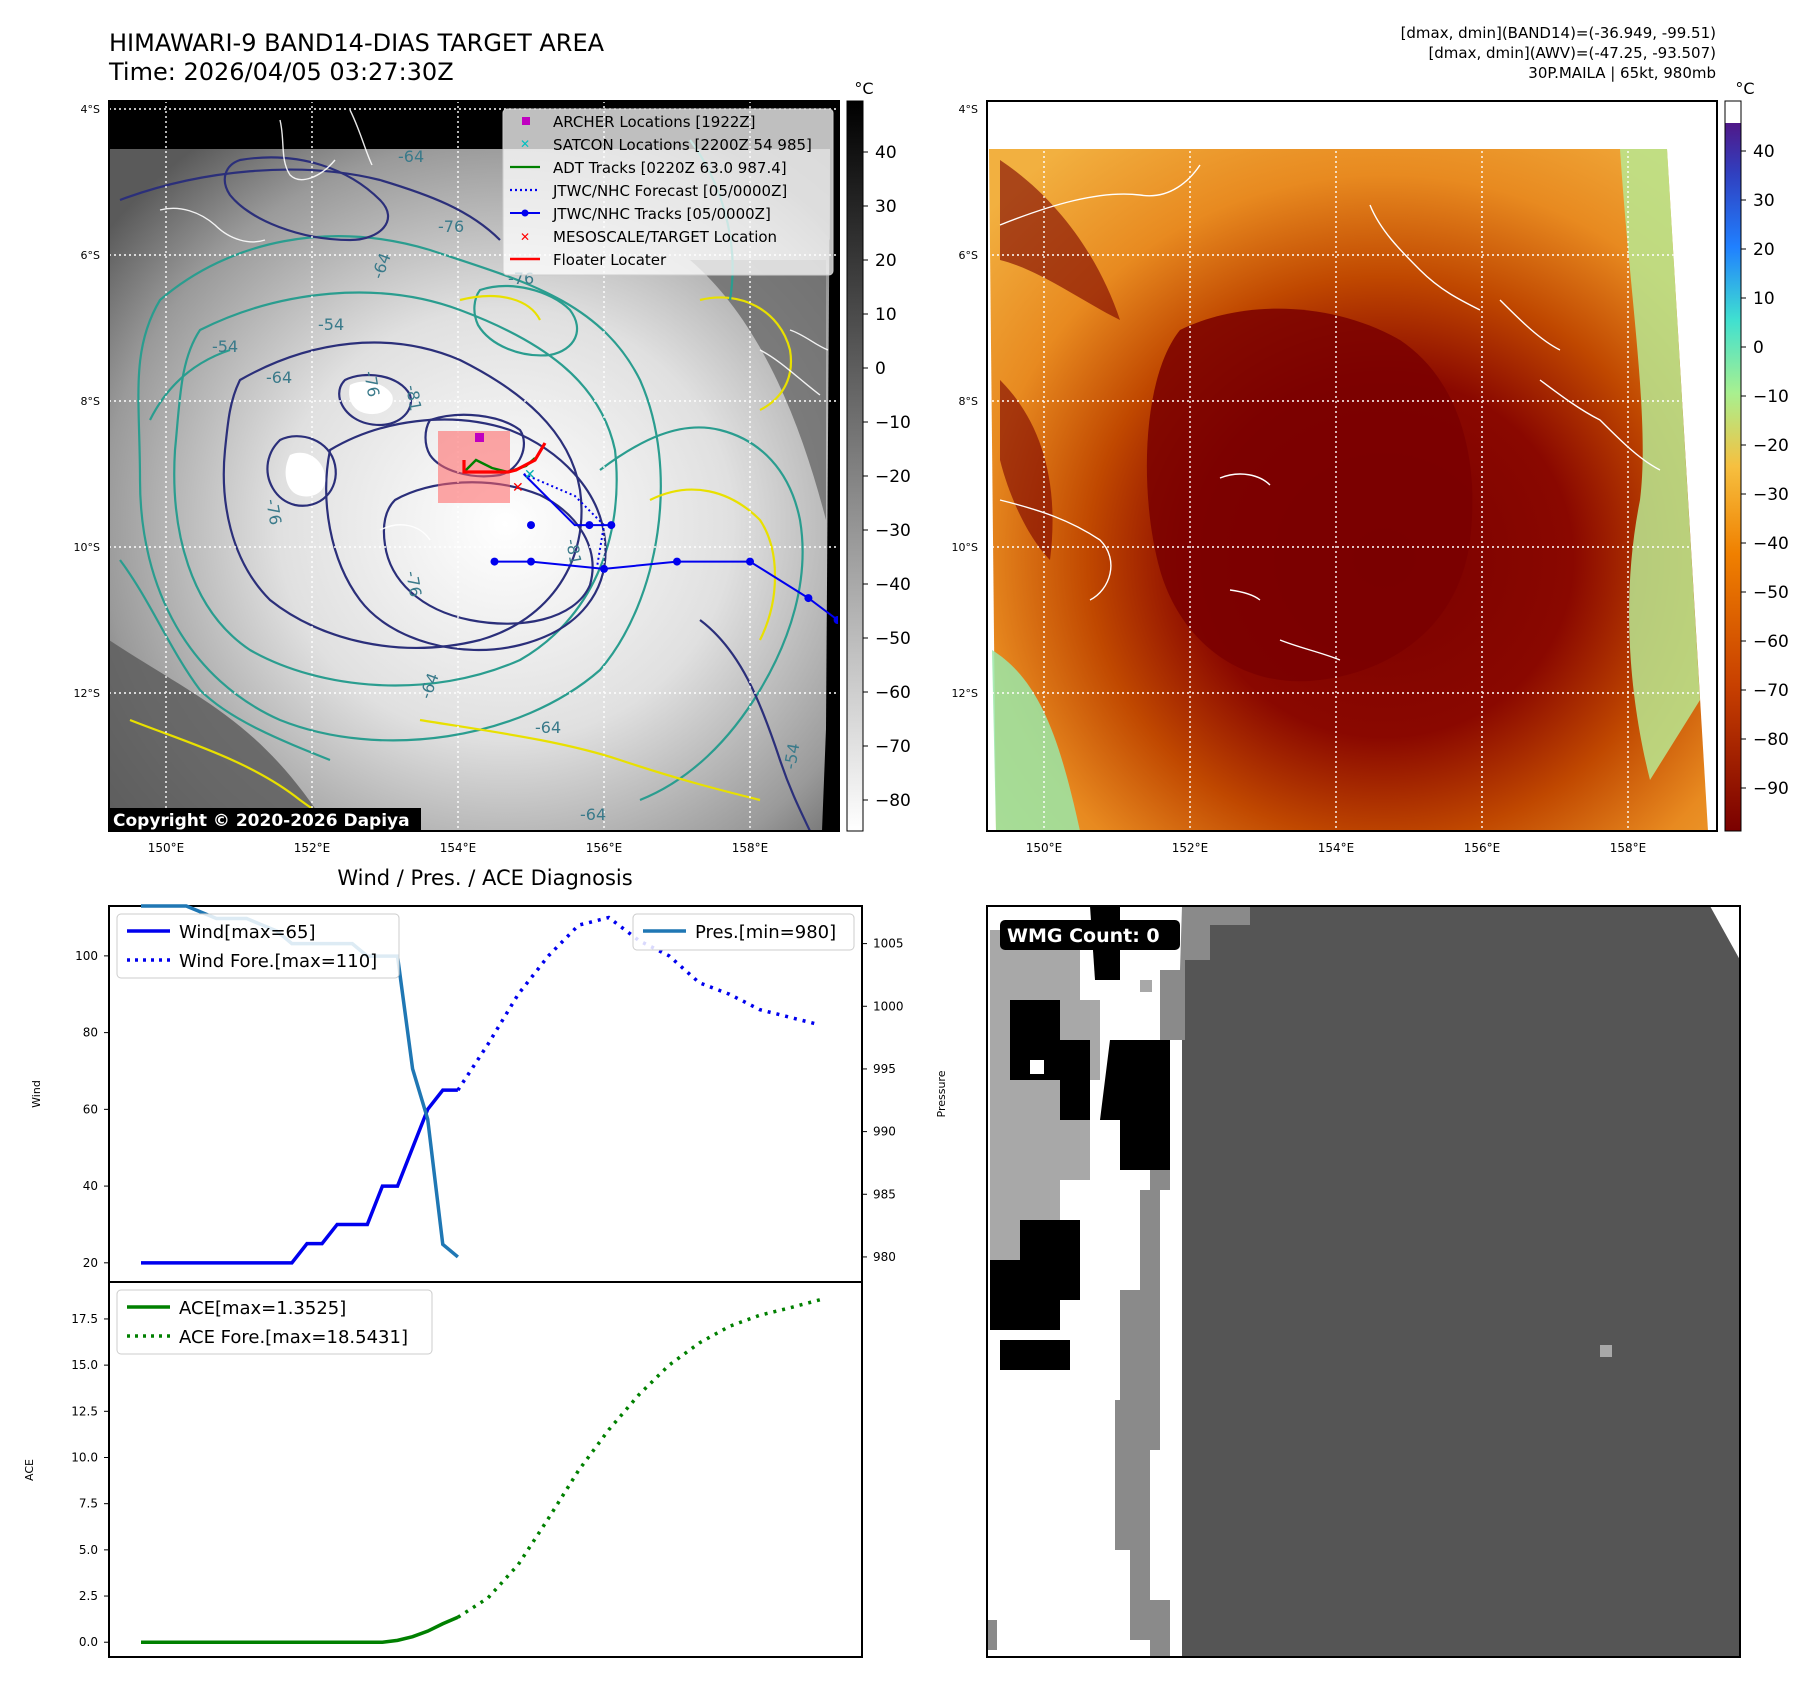 The width and height of the screenshot is (1801, 1690). What do you see at coordinates (494, 325) in the screenshot?
I see `coastlines` at bounding box center [494, 325].